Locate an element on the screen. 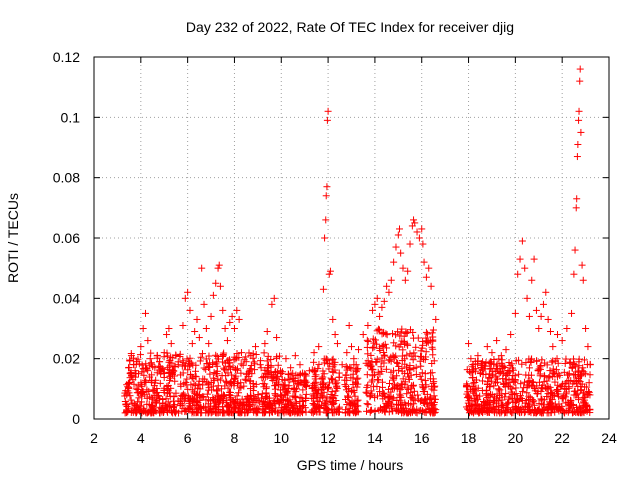  x-tick-label: 22 is located at coordinates (562, 438).